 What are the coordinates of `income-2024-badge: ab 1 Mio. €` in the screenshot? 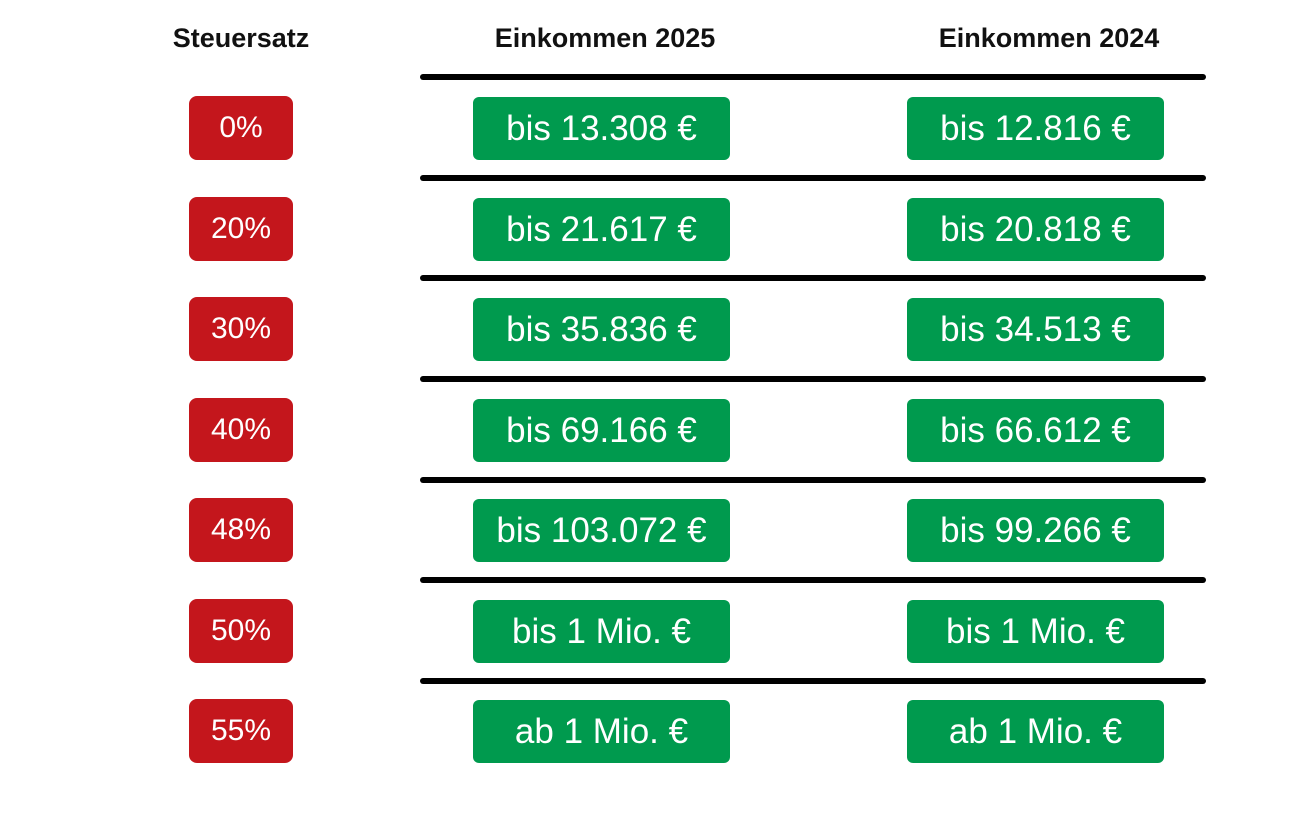 It's located at (1035, 731).